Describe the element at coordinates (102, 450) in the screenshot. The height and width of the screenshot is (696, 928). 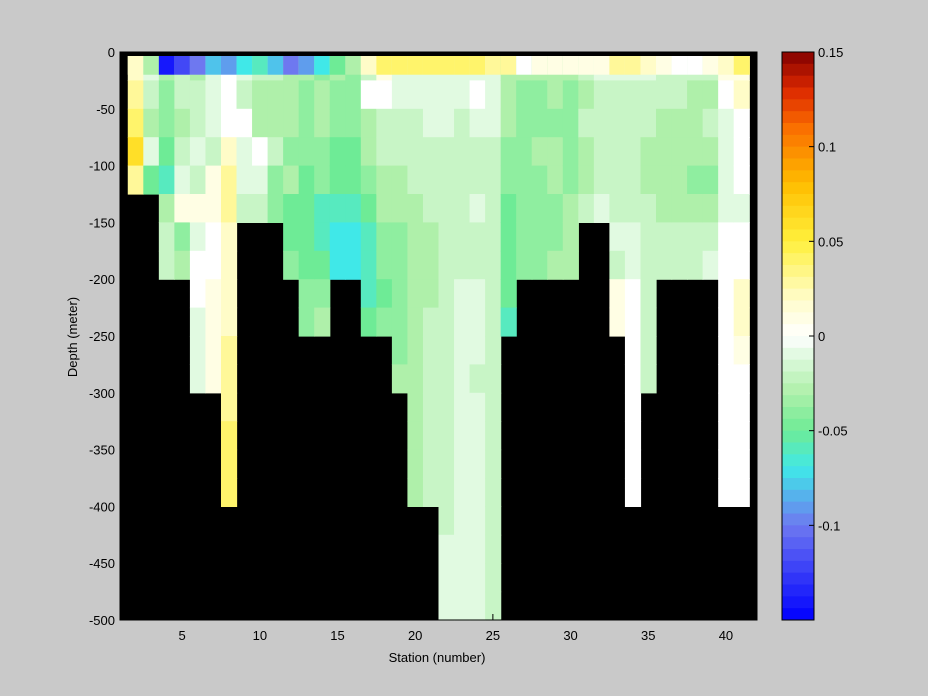
I see `y-tick-label: -350` at that location.